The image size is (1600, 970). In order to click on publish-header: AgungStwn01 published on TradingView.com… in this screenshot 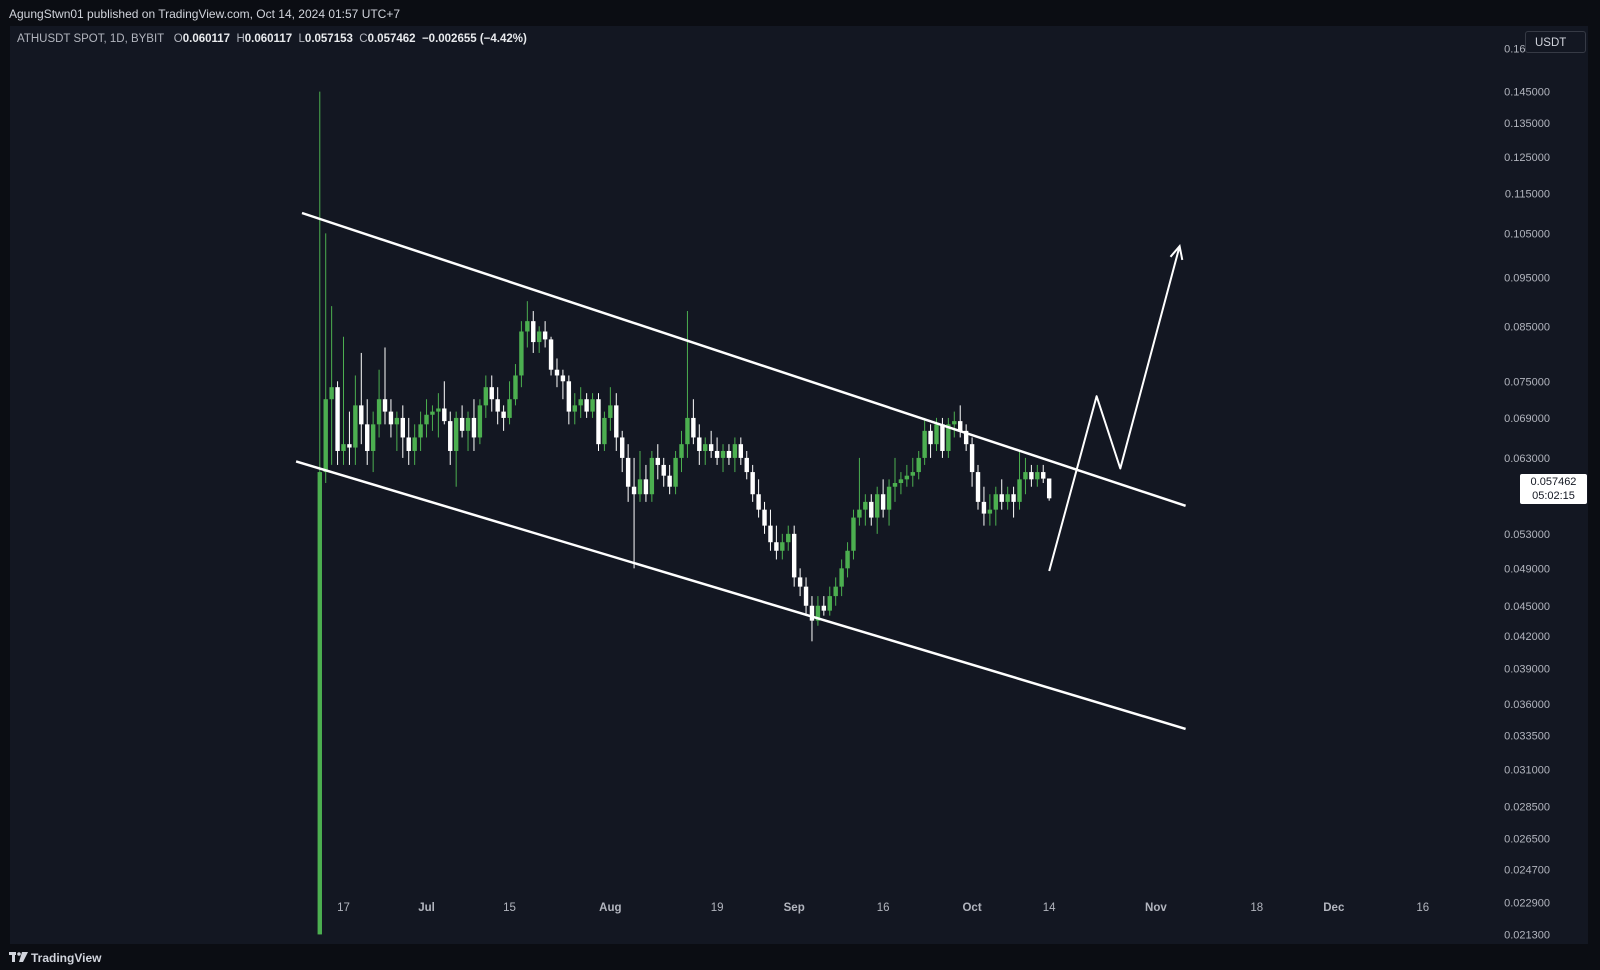, I will do `click(800, 13)`.